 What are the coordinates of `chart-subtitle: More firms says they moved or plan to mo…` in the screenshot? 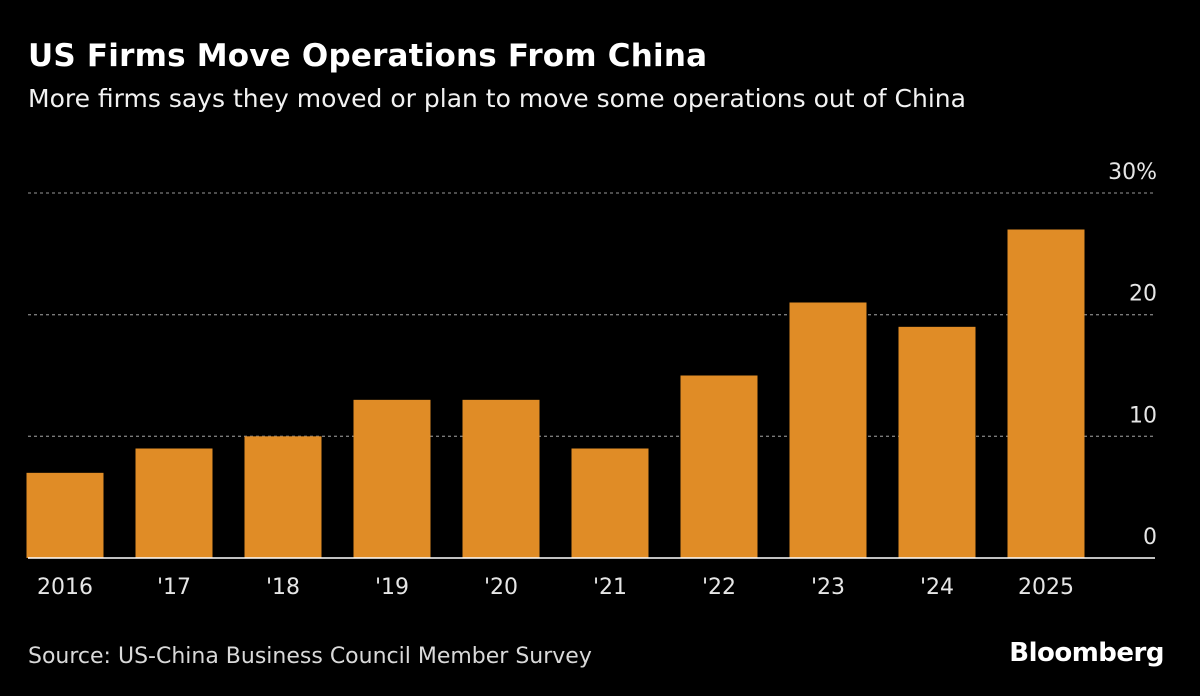 It's located at (497, 98).